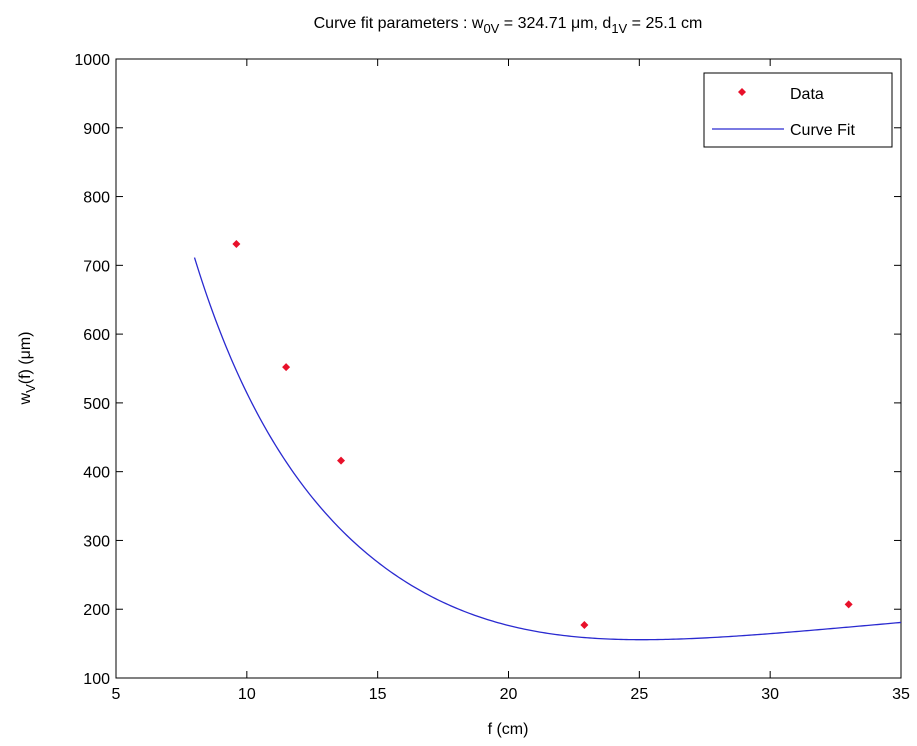 The image size is (917, 746). I want to click on y-tick-label: 900, so click(96, 129).